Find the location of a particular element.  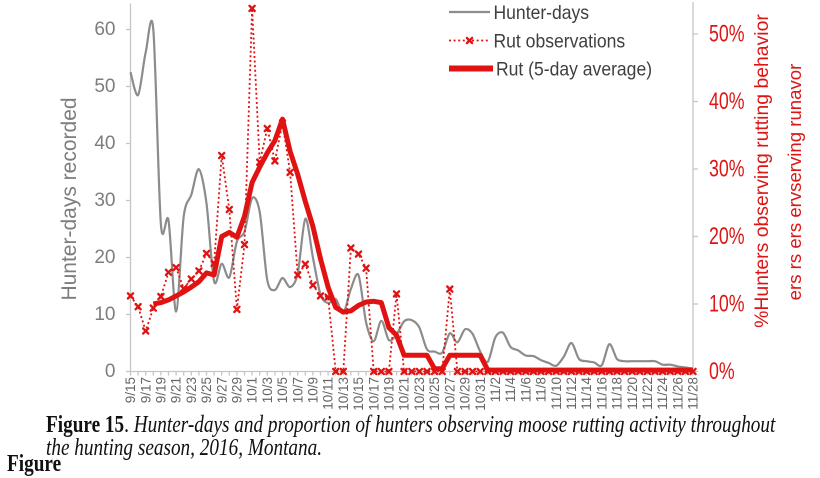

svg-text: Rut (5-day average) is located at coordinates (574, 69).